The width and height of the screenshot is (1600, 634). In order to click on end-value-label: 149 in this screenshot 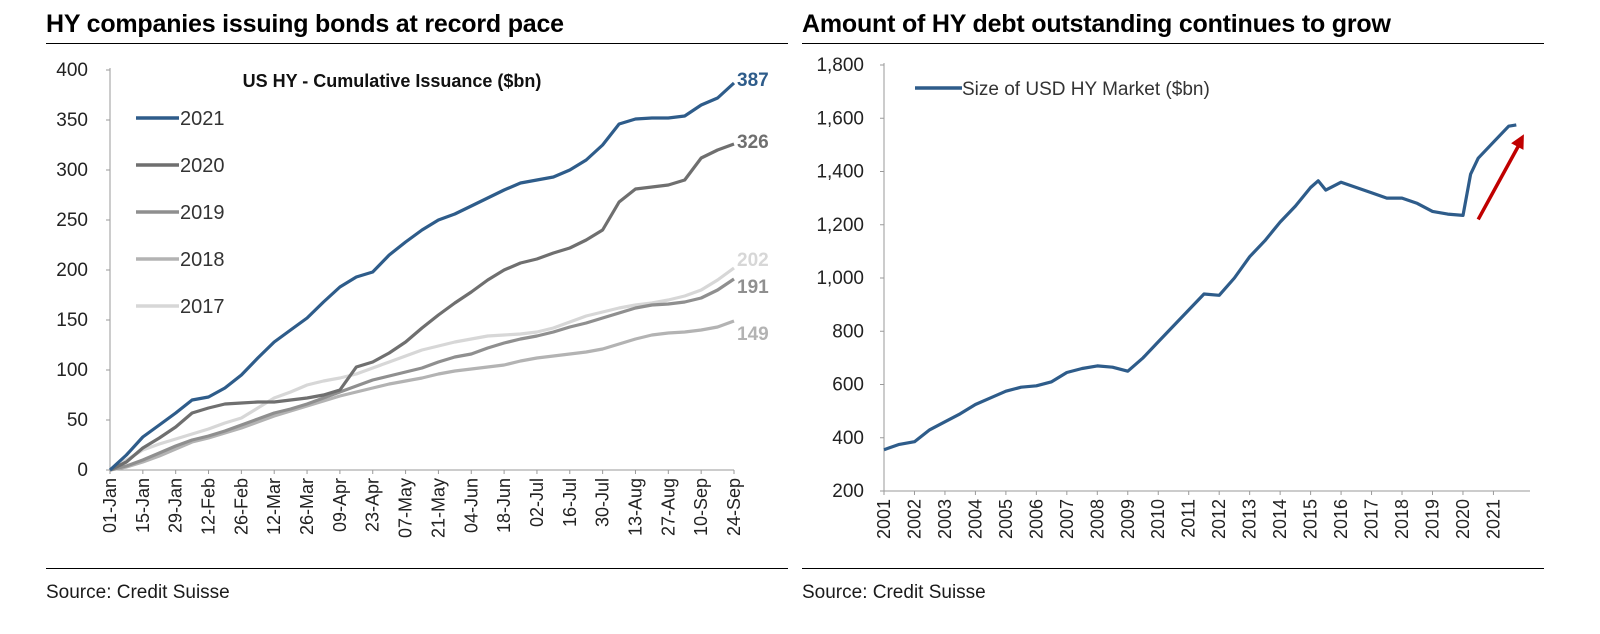, I will do `click(753, 334)`.